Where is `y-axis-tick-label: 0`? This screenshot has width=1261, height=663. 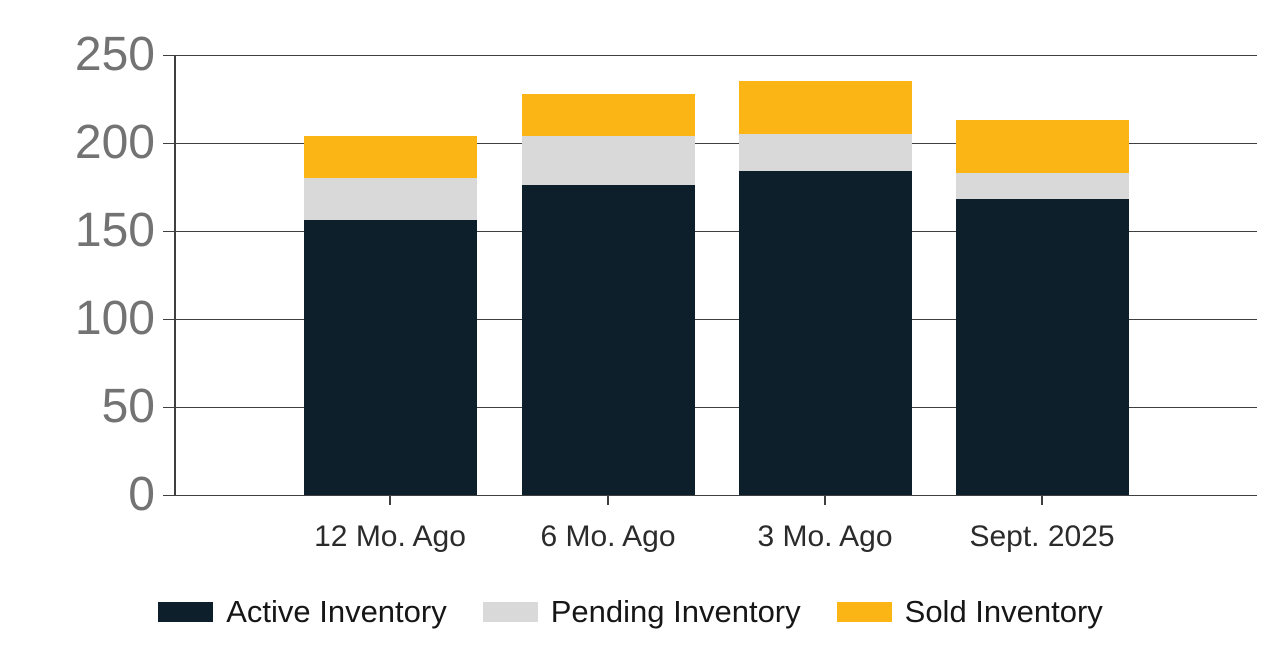
y-axis-tick-label: 0 is located at coordinates (141, 494).